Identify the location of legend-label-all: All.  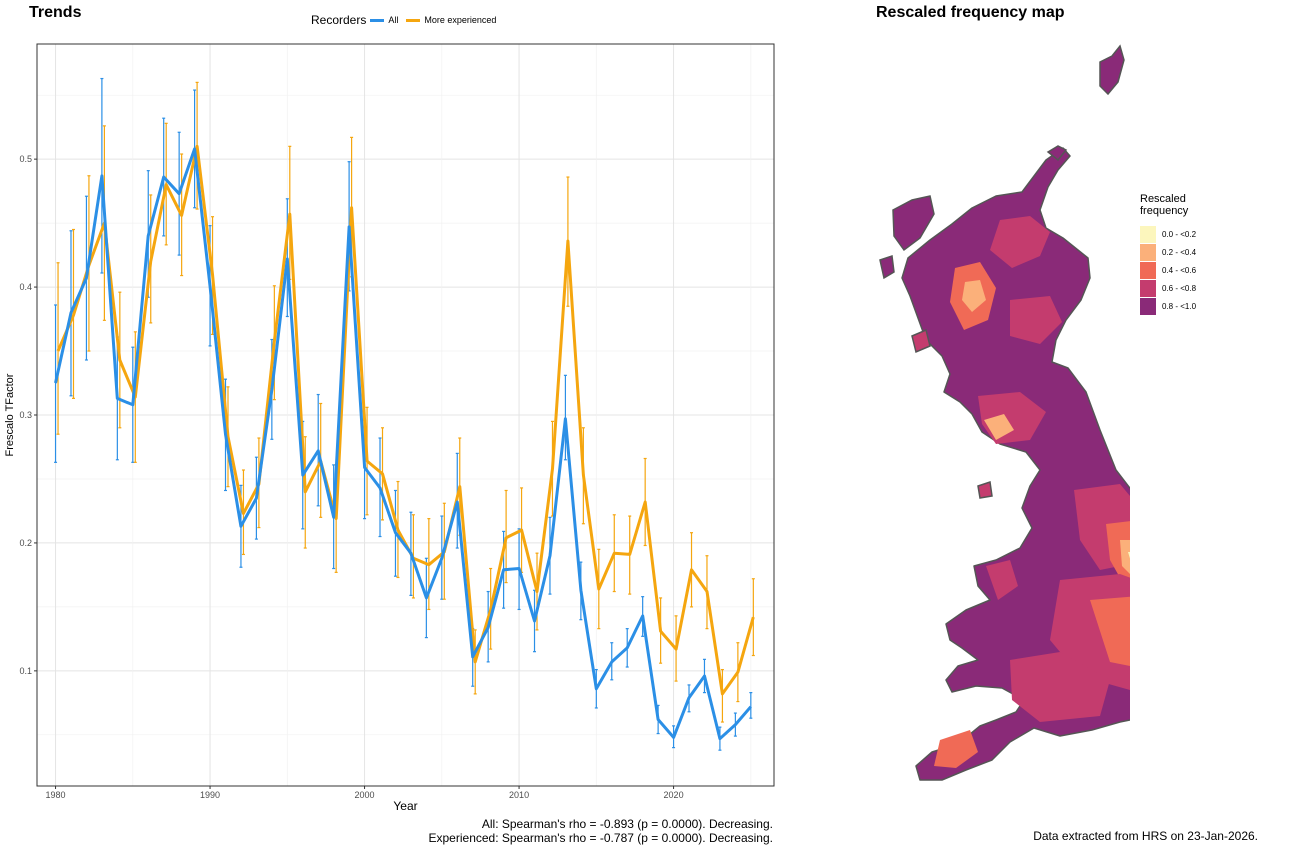
(393, 20).